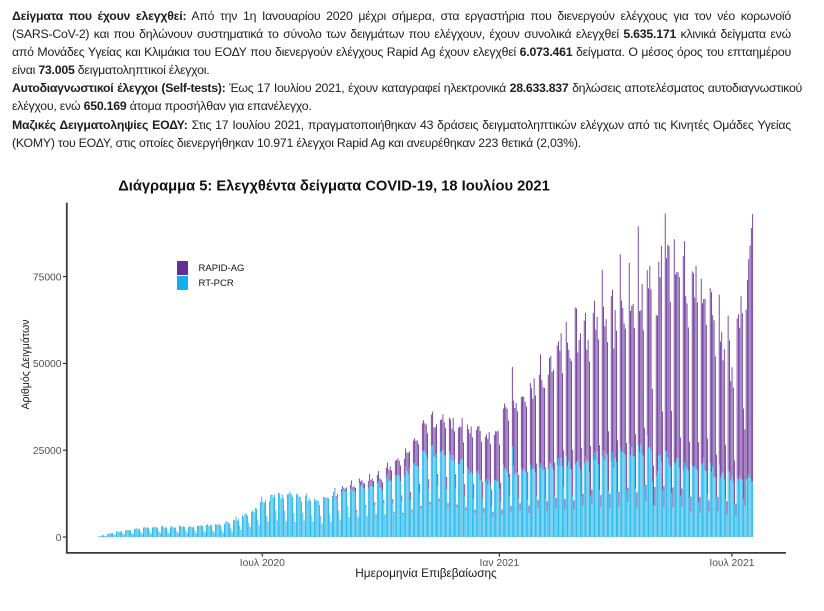 This screenshot has height=611, width=824. Describe the element at coordinates (47, 277) in the screenshot. I see `svg-text: 75000` at that location.